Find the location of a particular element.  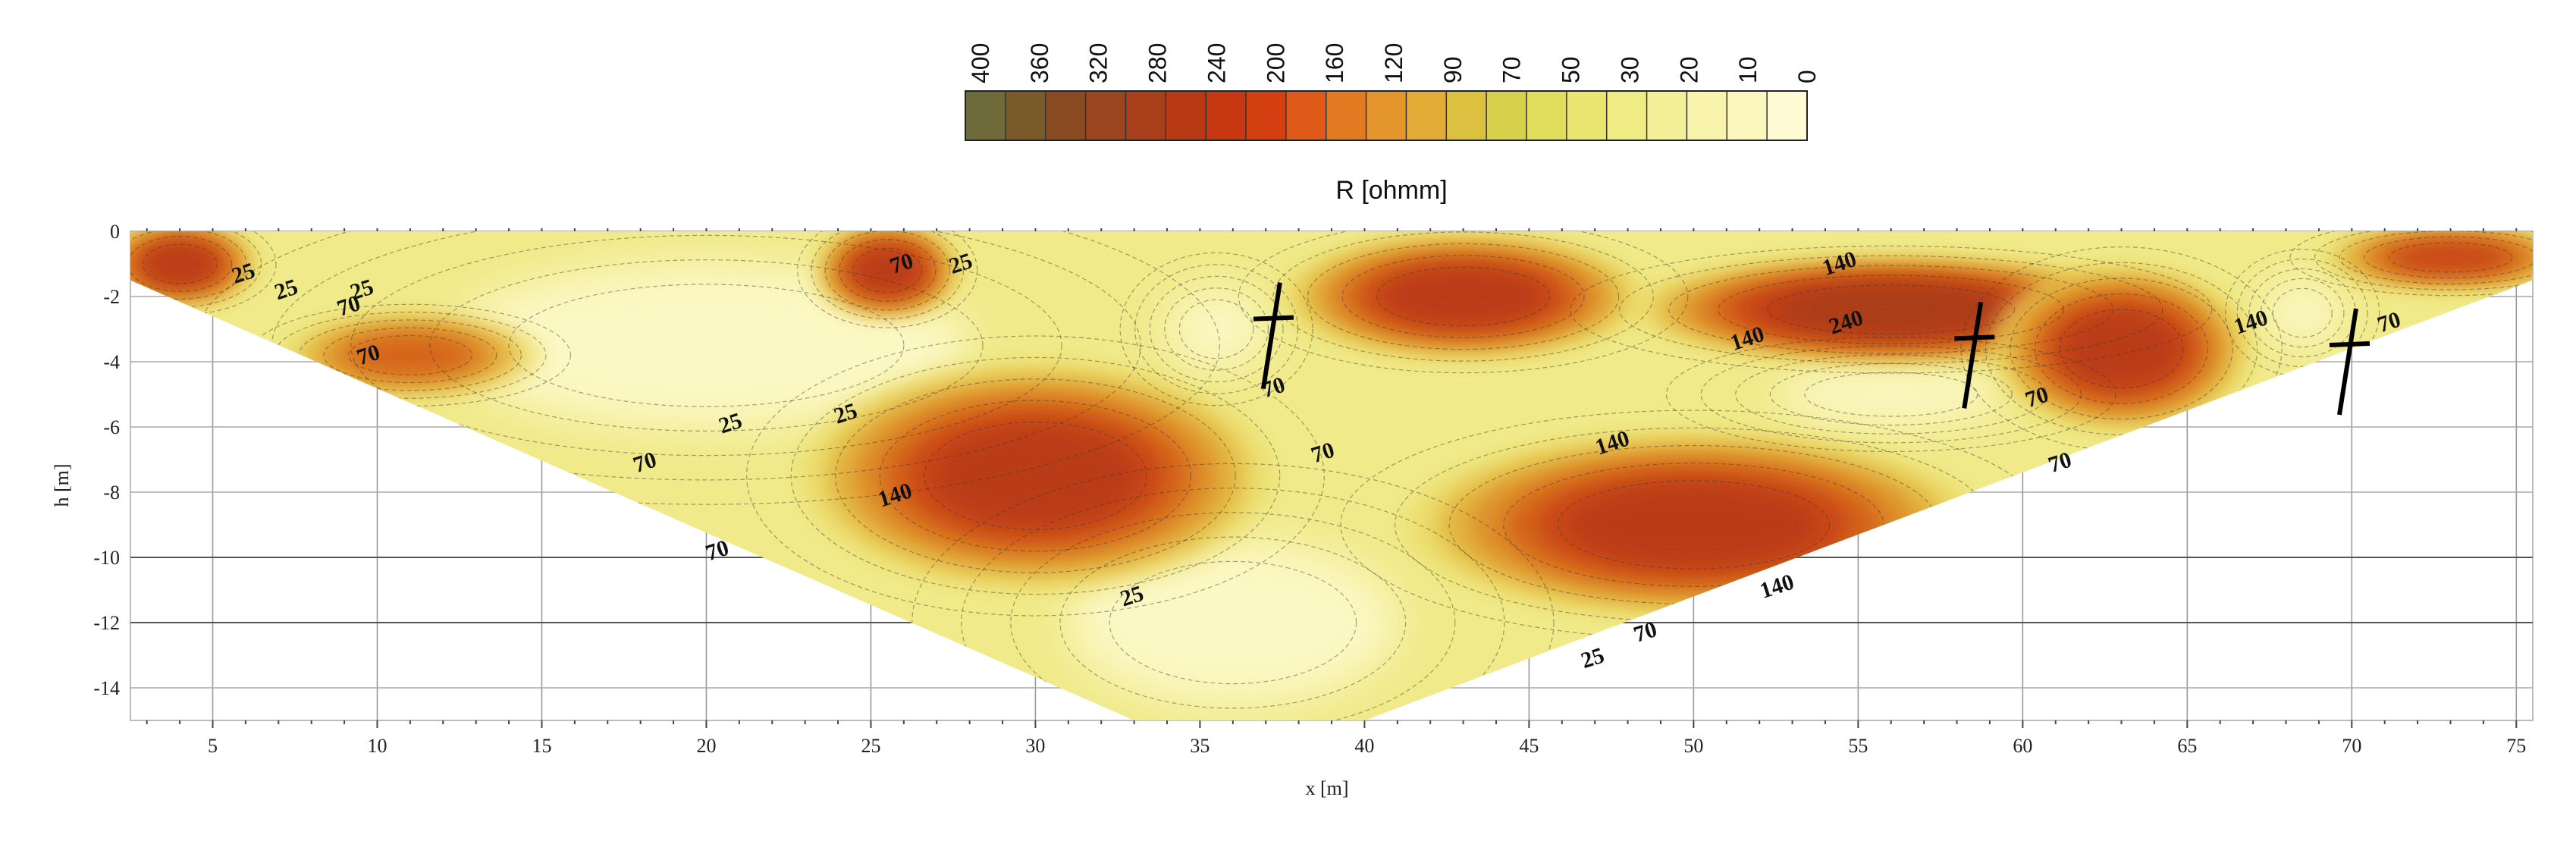

colorbar-border is located at coordinates (1386, 115).